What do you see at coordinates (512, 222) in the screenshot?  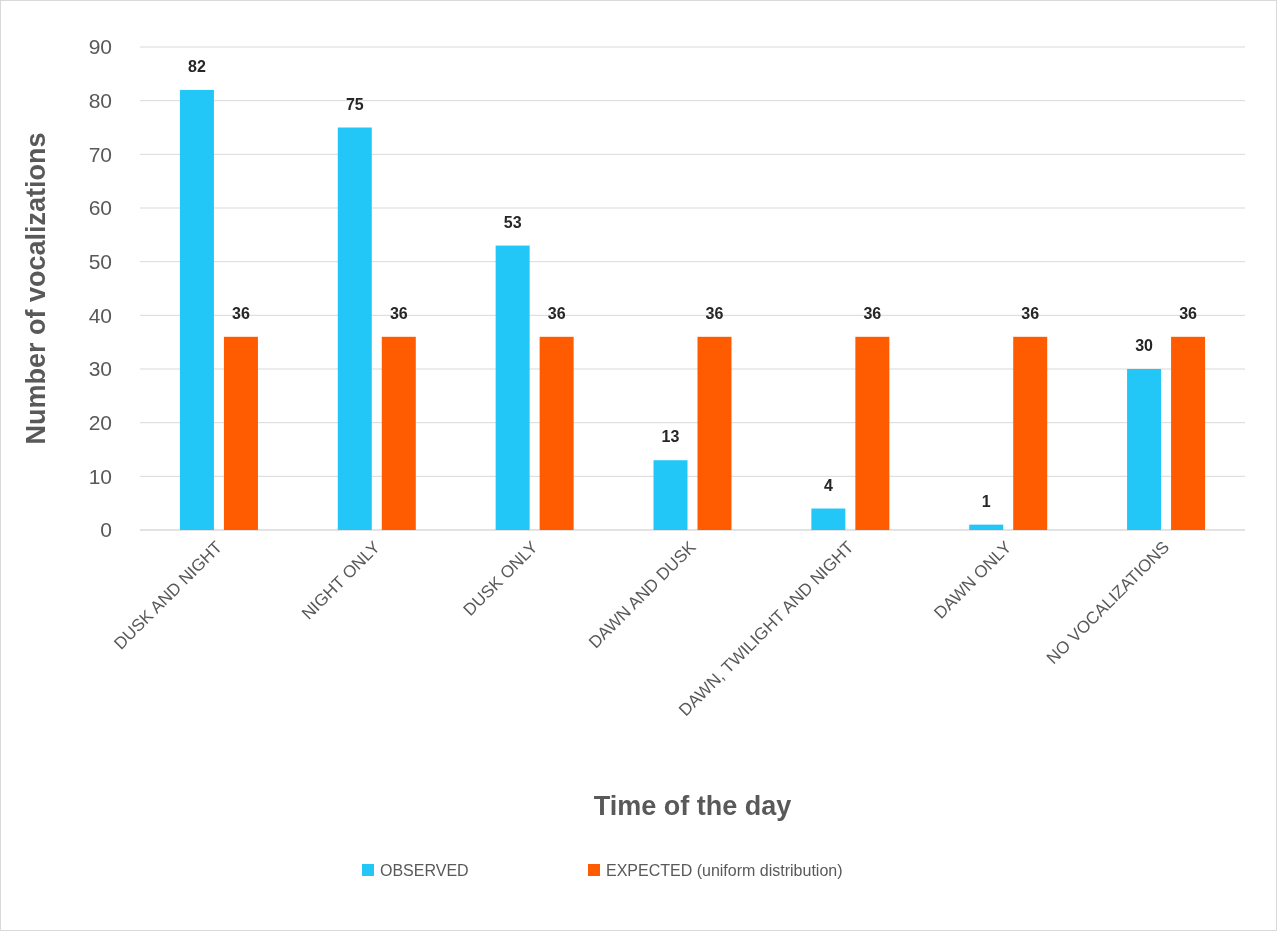 I see `data-label: 53` at bounding box center [512, 222].